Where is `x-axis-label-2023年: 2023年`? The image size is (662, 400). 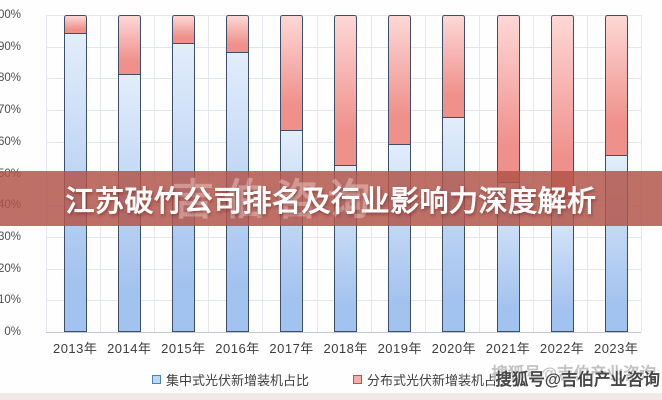
x-axis-label-2023年: 2023年 is located at coordinates (616, 348).